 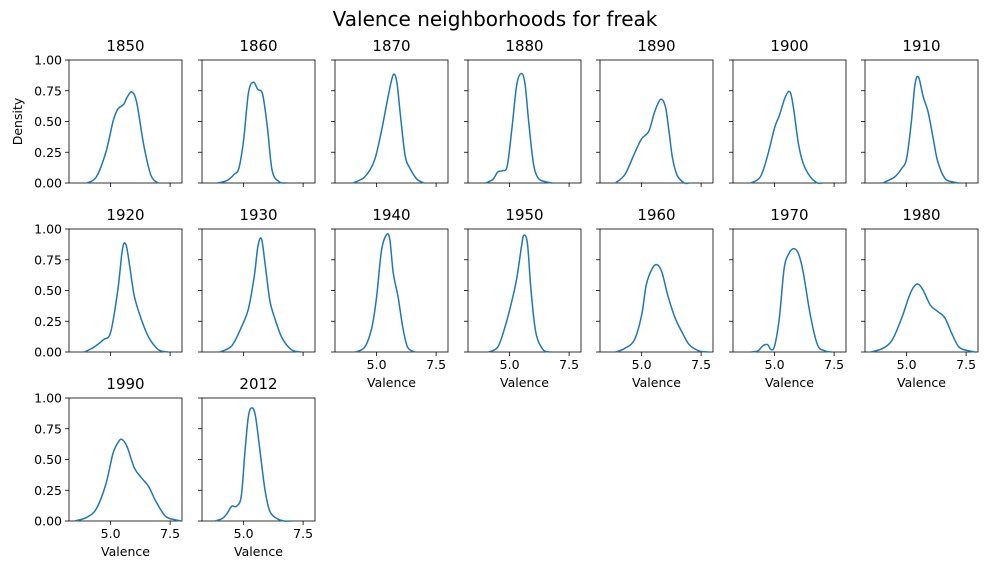 I want to click on panel-title: 1960, so click(x=656, y=215).